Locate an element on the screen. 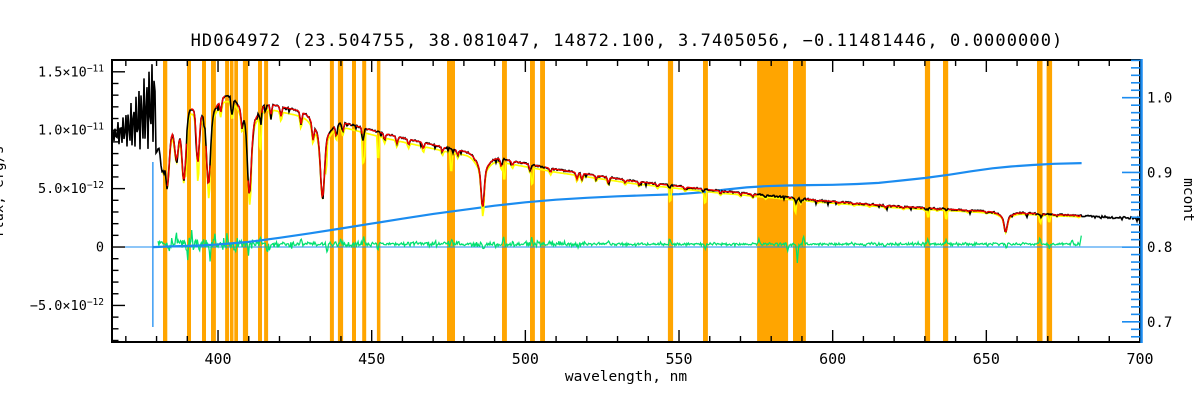 This screenshot has height=400, width=1200. y-left-tick-label: 0 is located at coordinates (100, 248).